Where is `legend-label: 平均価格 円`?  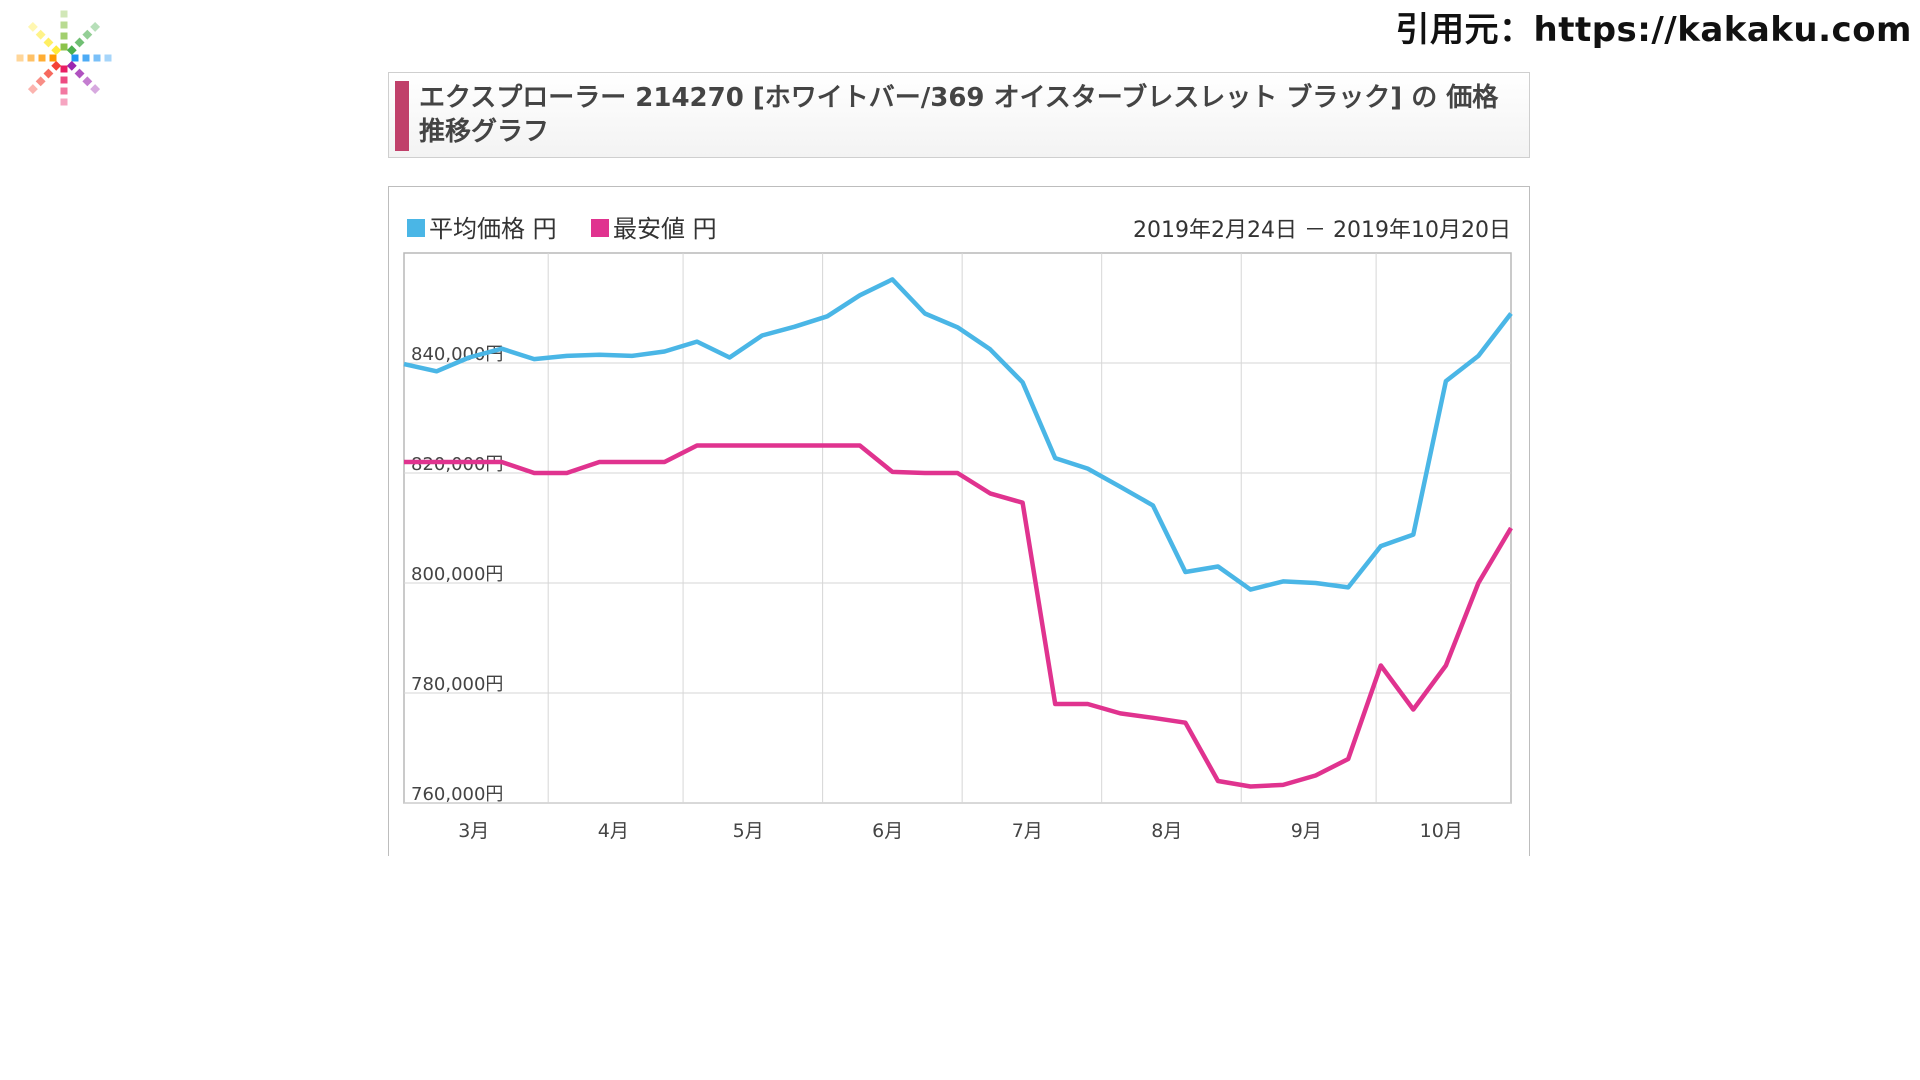 legend-label: 平均価格 円 is located at coordinates (493, 229).